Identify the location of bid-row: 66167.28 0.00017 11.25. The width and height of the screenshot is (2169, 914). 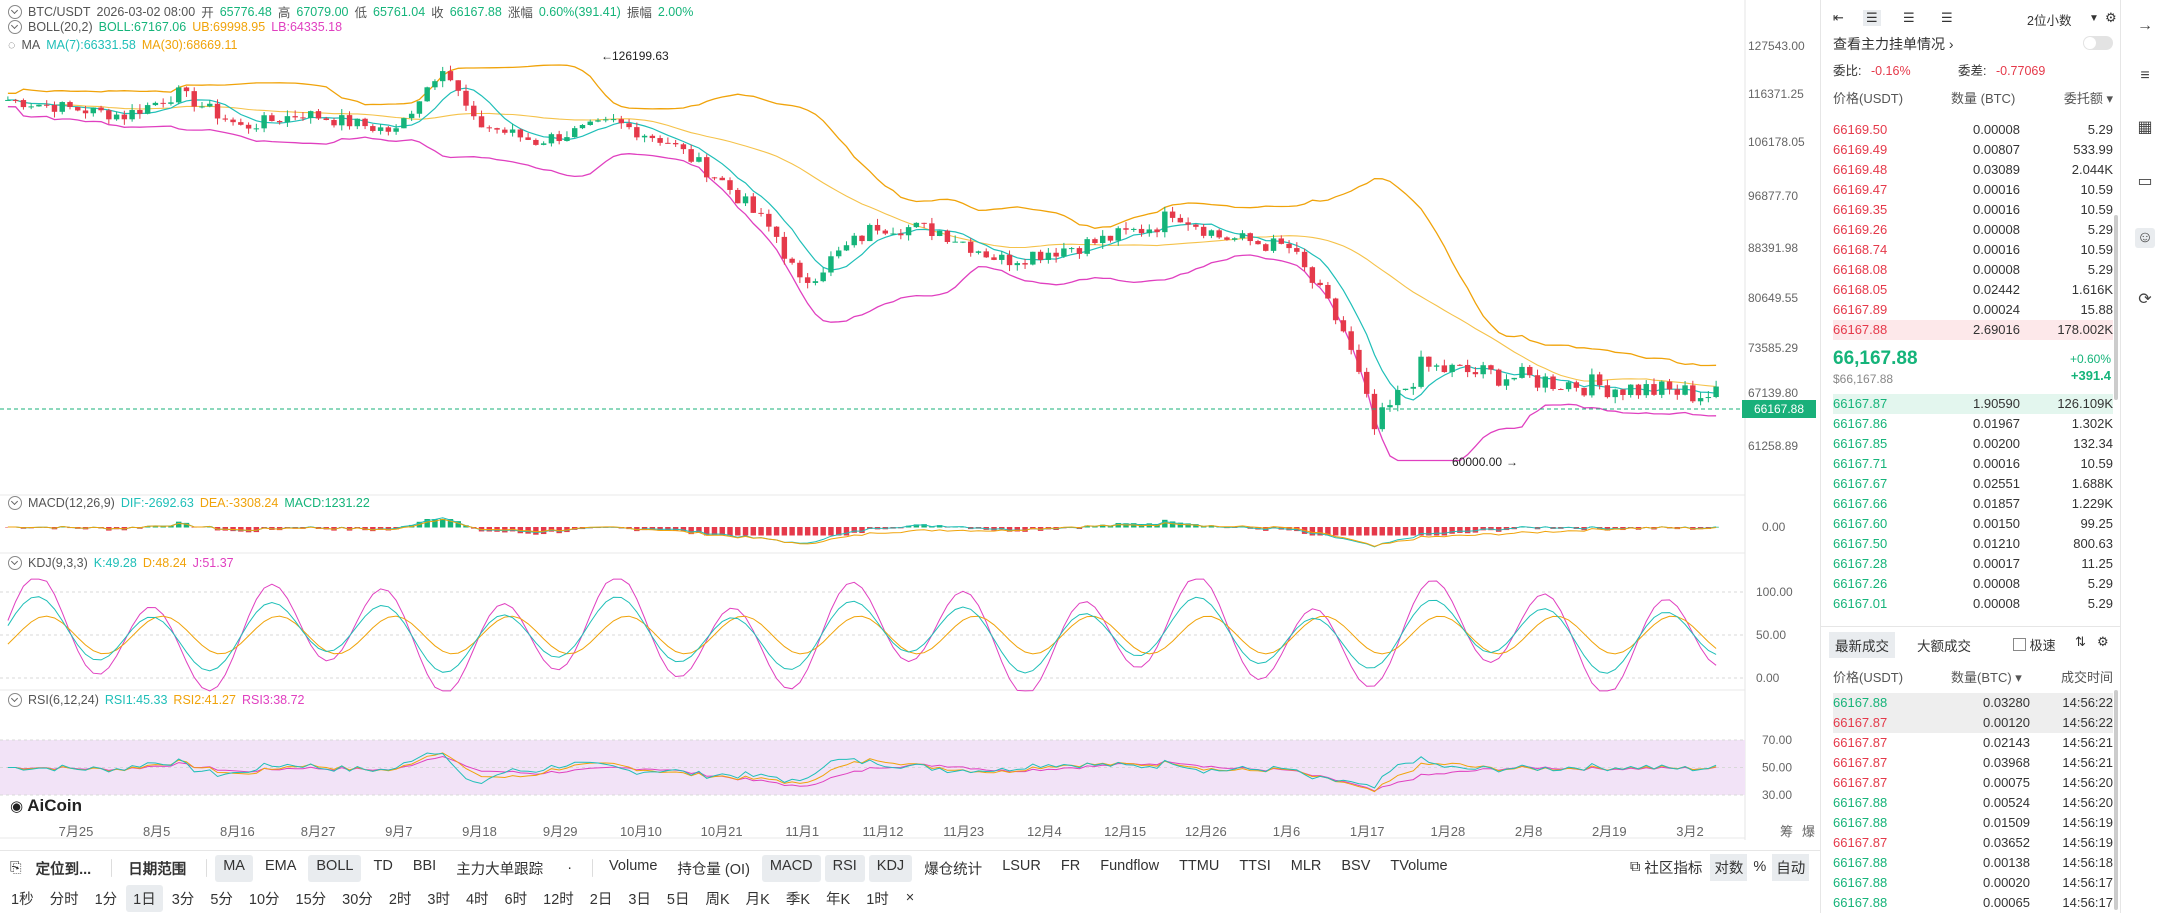
(1973, 564).